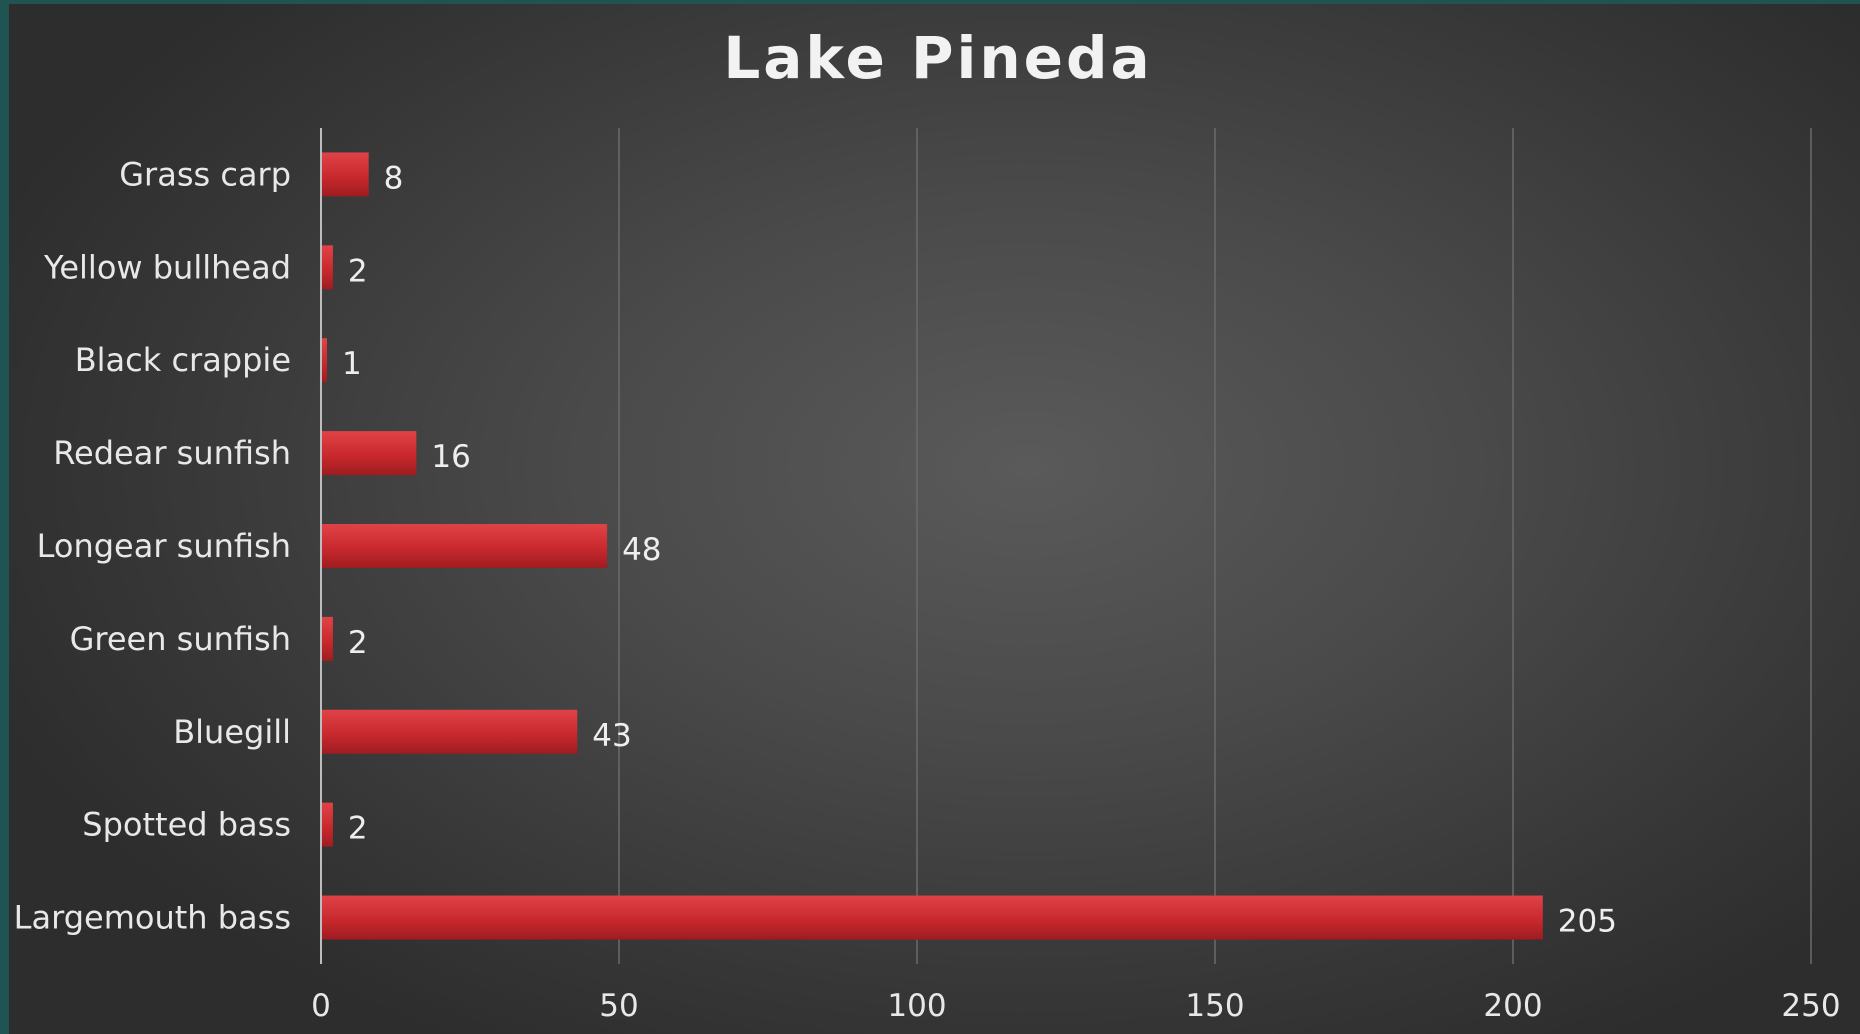  What do you see at coordinates (183, 360) in the screenshot?
I see `category-label: Black crappie` at bounding box center [183, 360].